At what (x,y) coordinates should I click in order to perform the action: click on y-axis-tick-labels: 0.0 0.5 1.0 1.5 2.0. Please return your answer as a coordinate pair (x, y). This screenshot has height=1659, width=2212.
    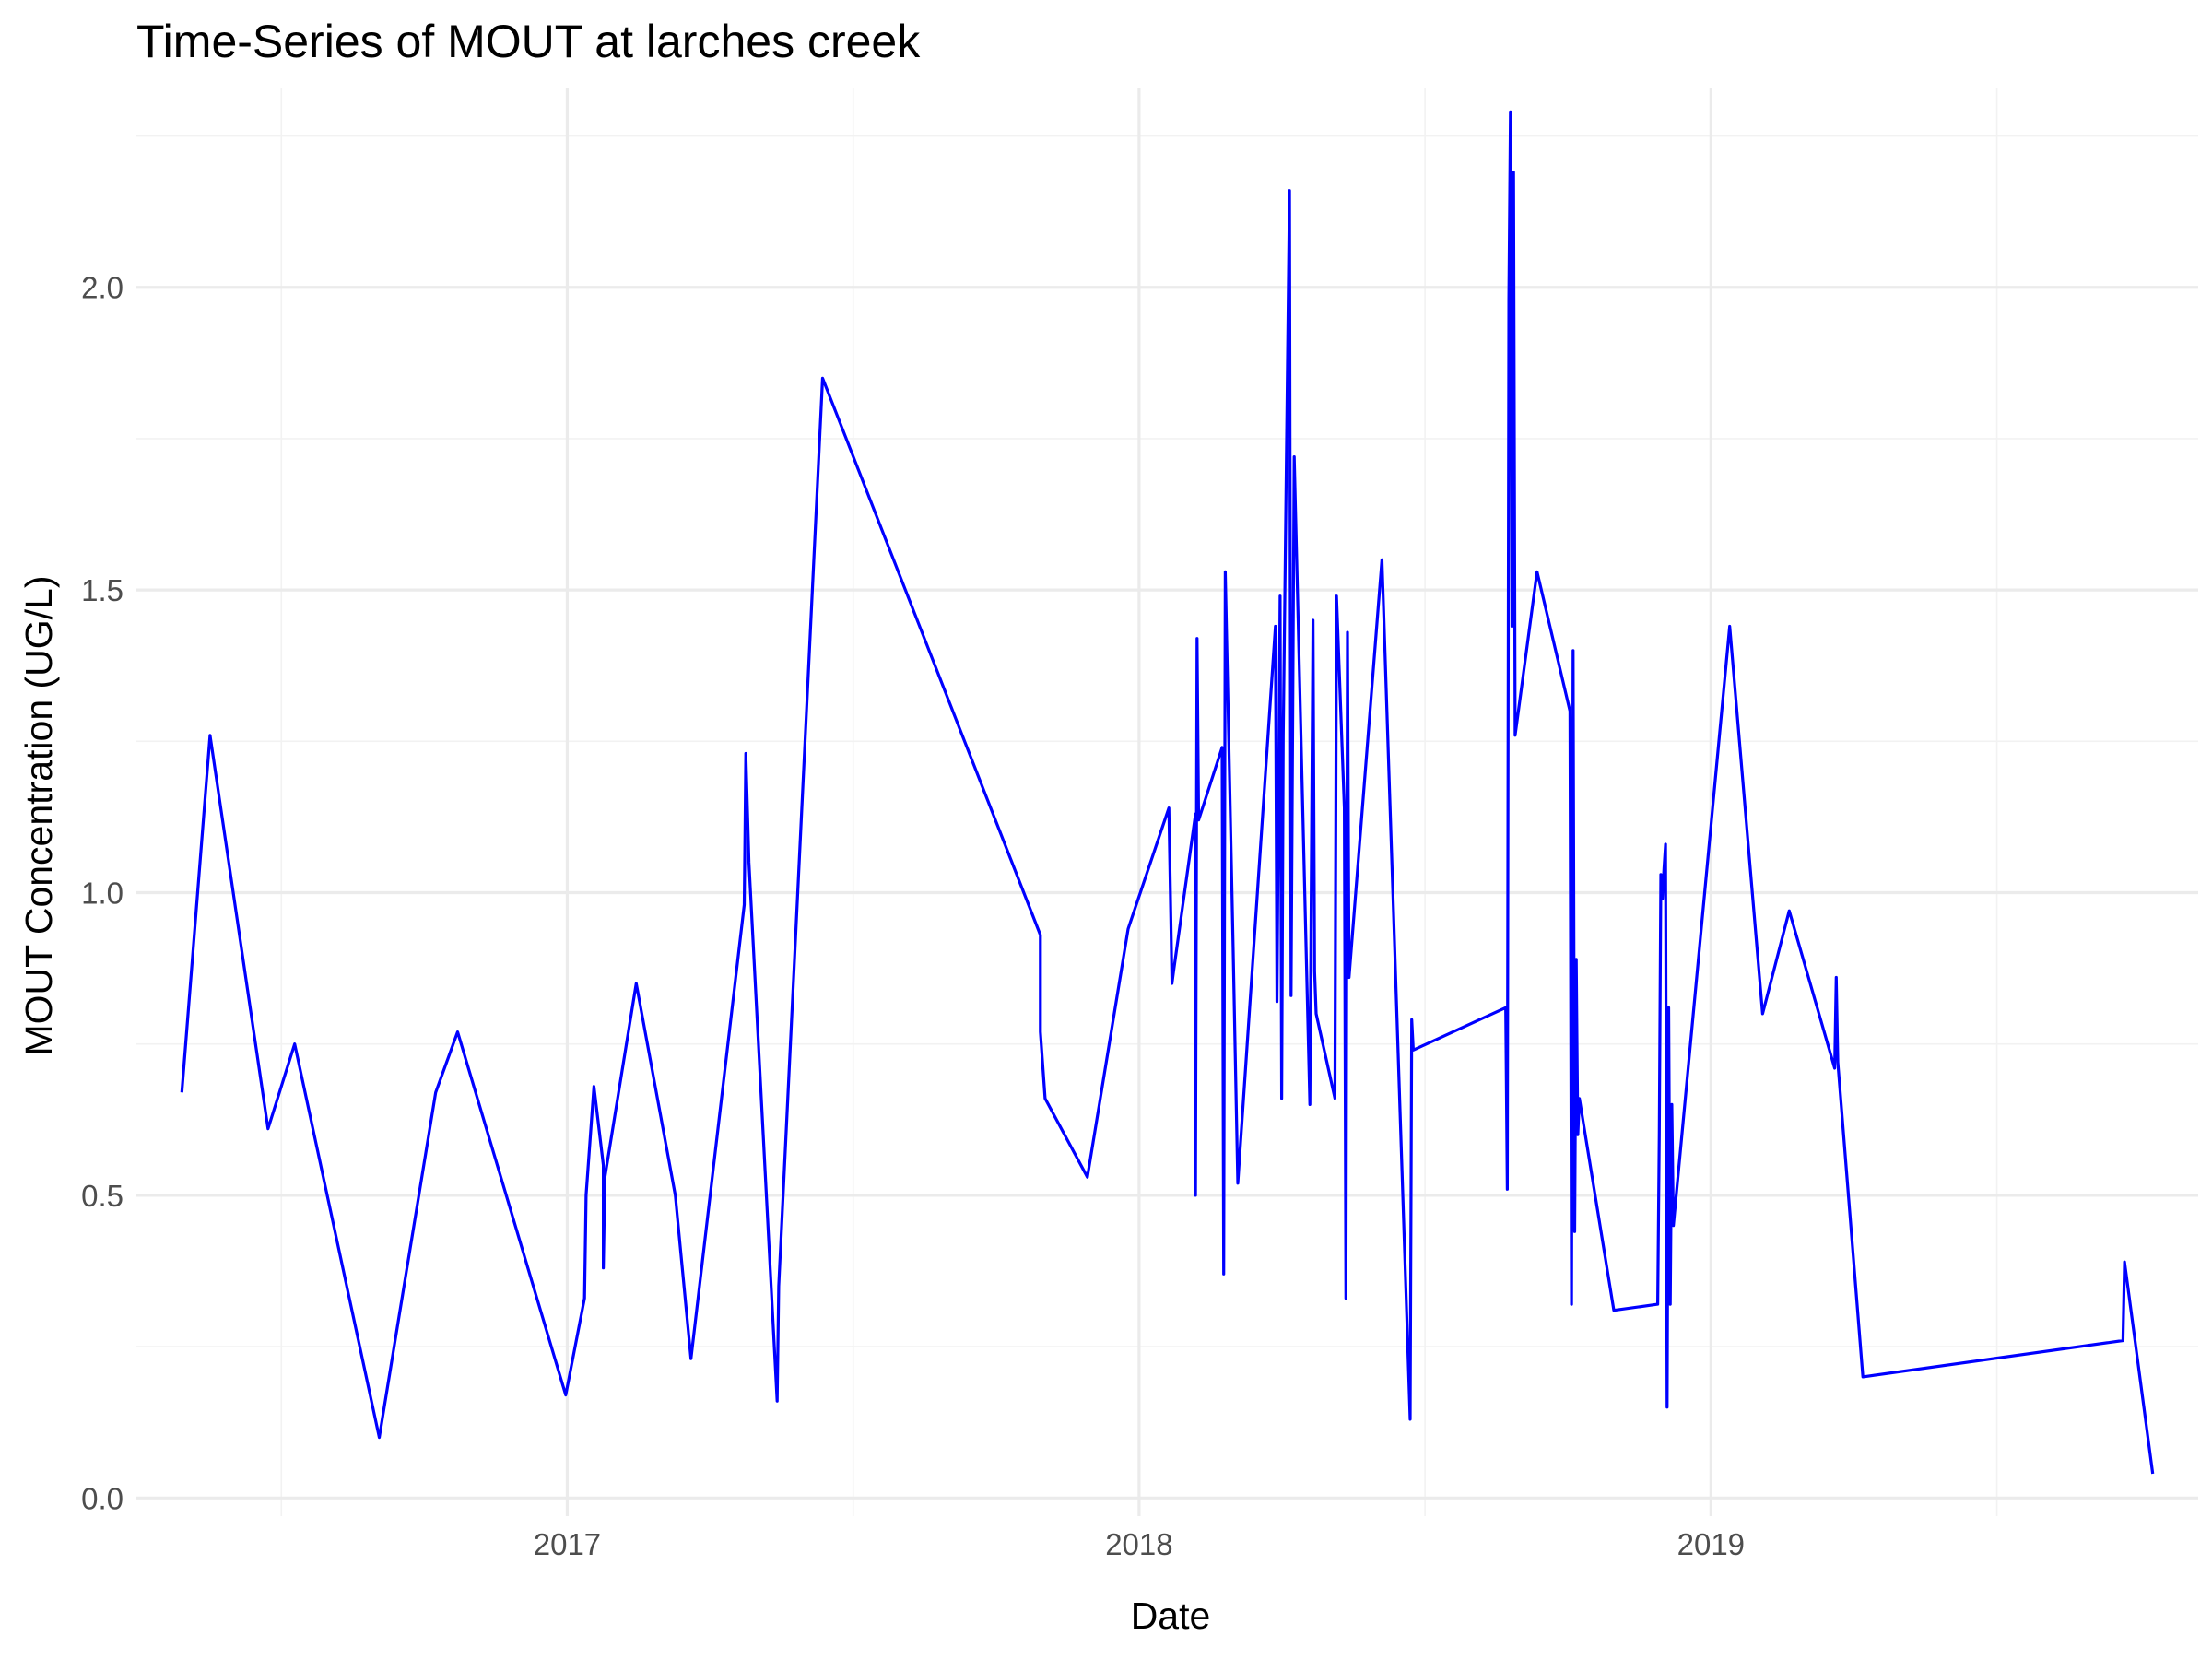
    Looking at the image, I should click on (102, 893).